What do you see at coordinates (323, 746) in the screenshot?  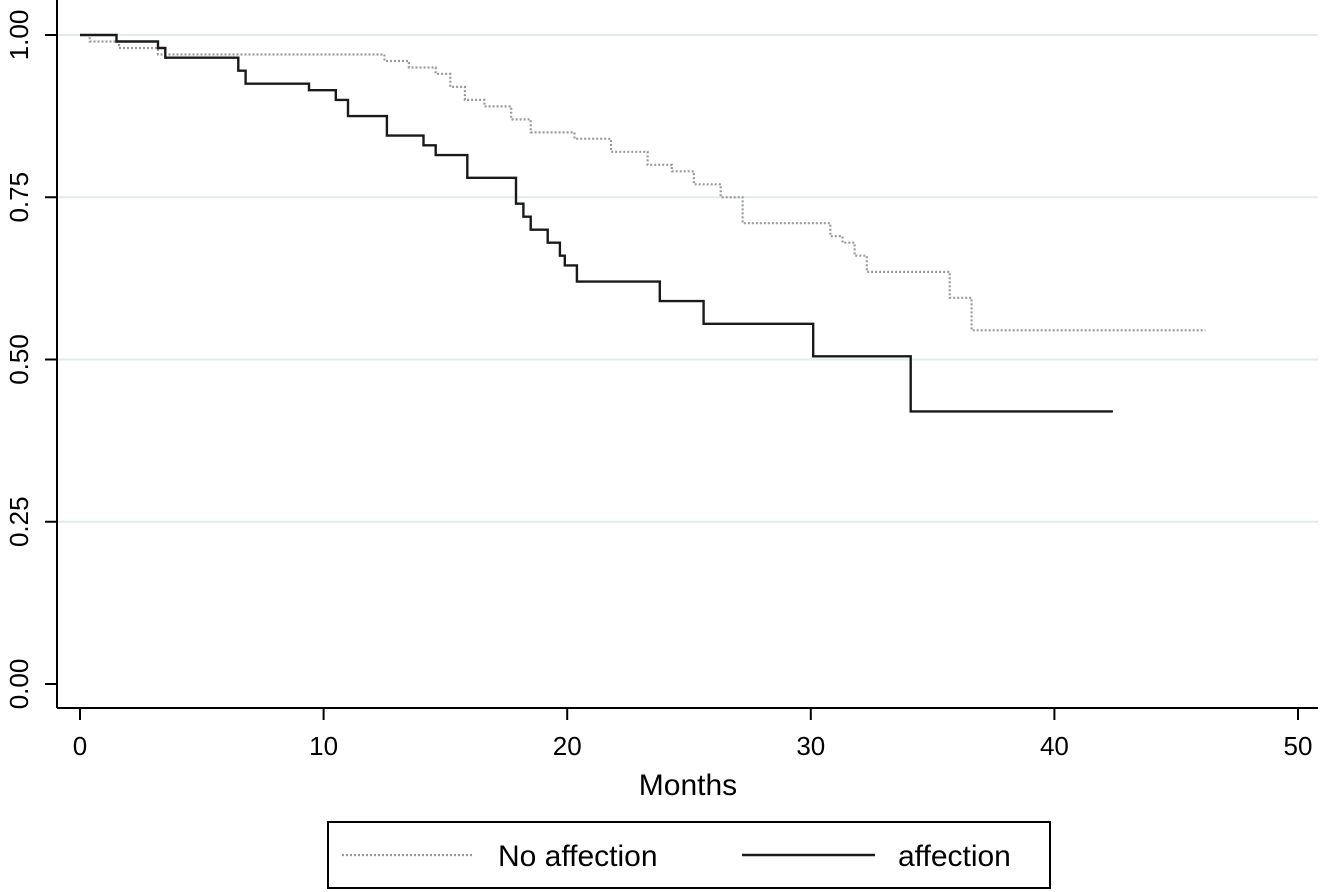 I see `x-tick-label: 10` at bounding box center [323, 746].